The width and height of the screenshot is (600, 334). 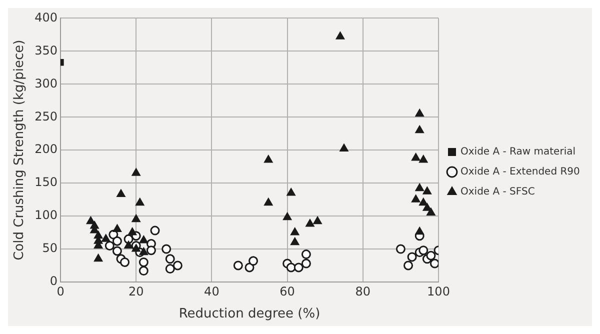 I want to click on y-tick-label: 200, so click(x=46, y=149).